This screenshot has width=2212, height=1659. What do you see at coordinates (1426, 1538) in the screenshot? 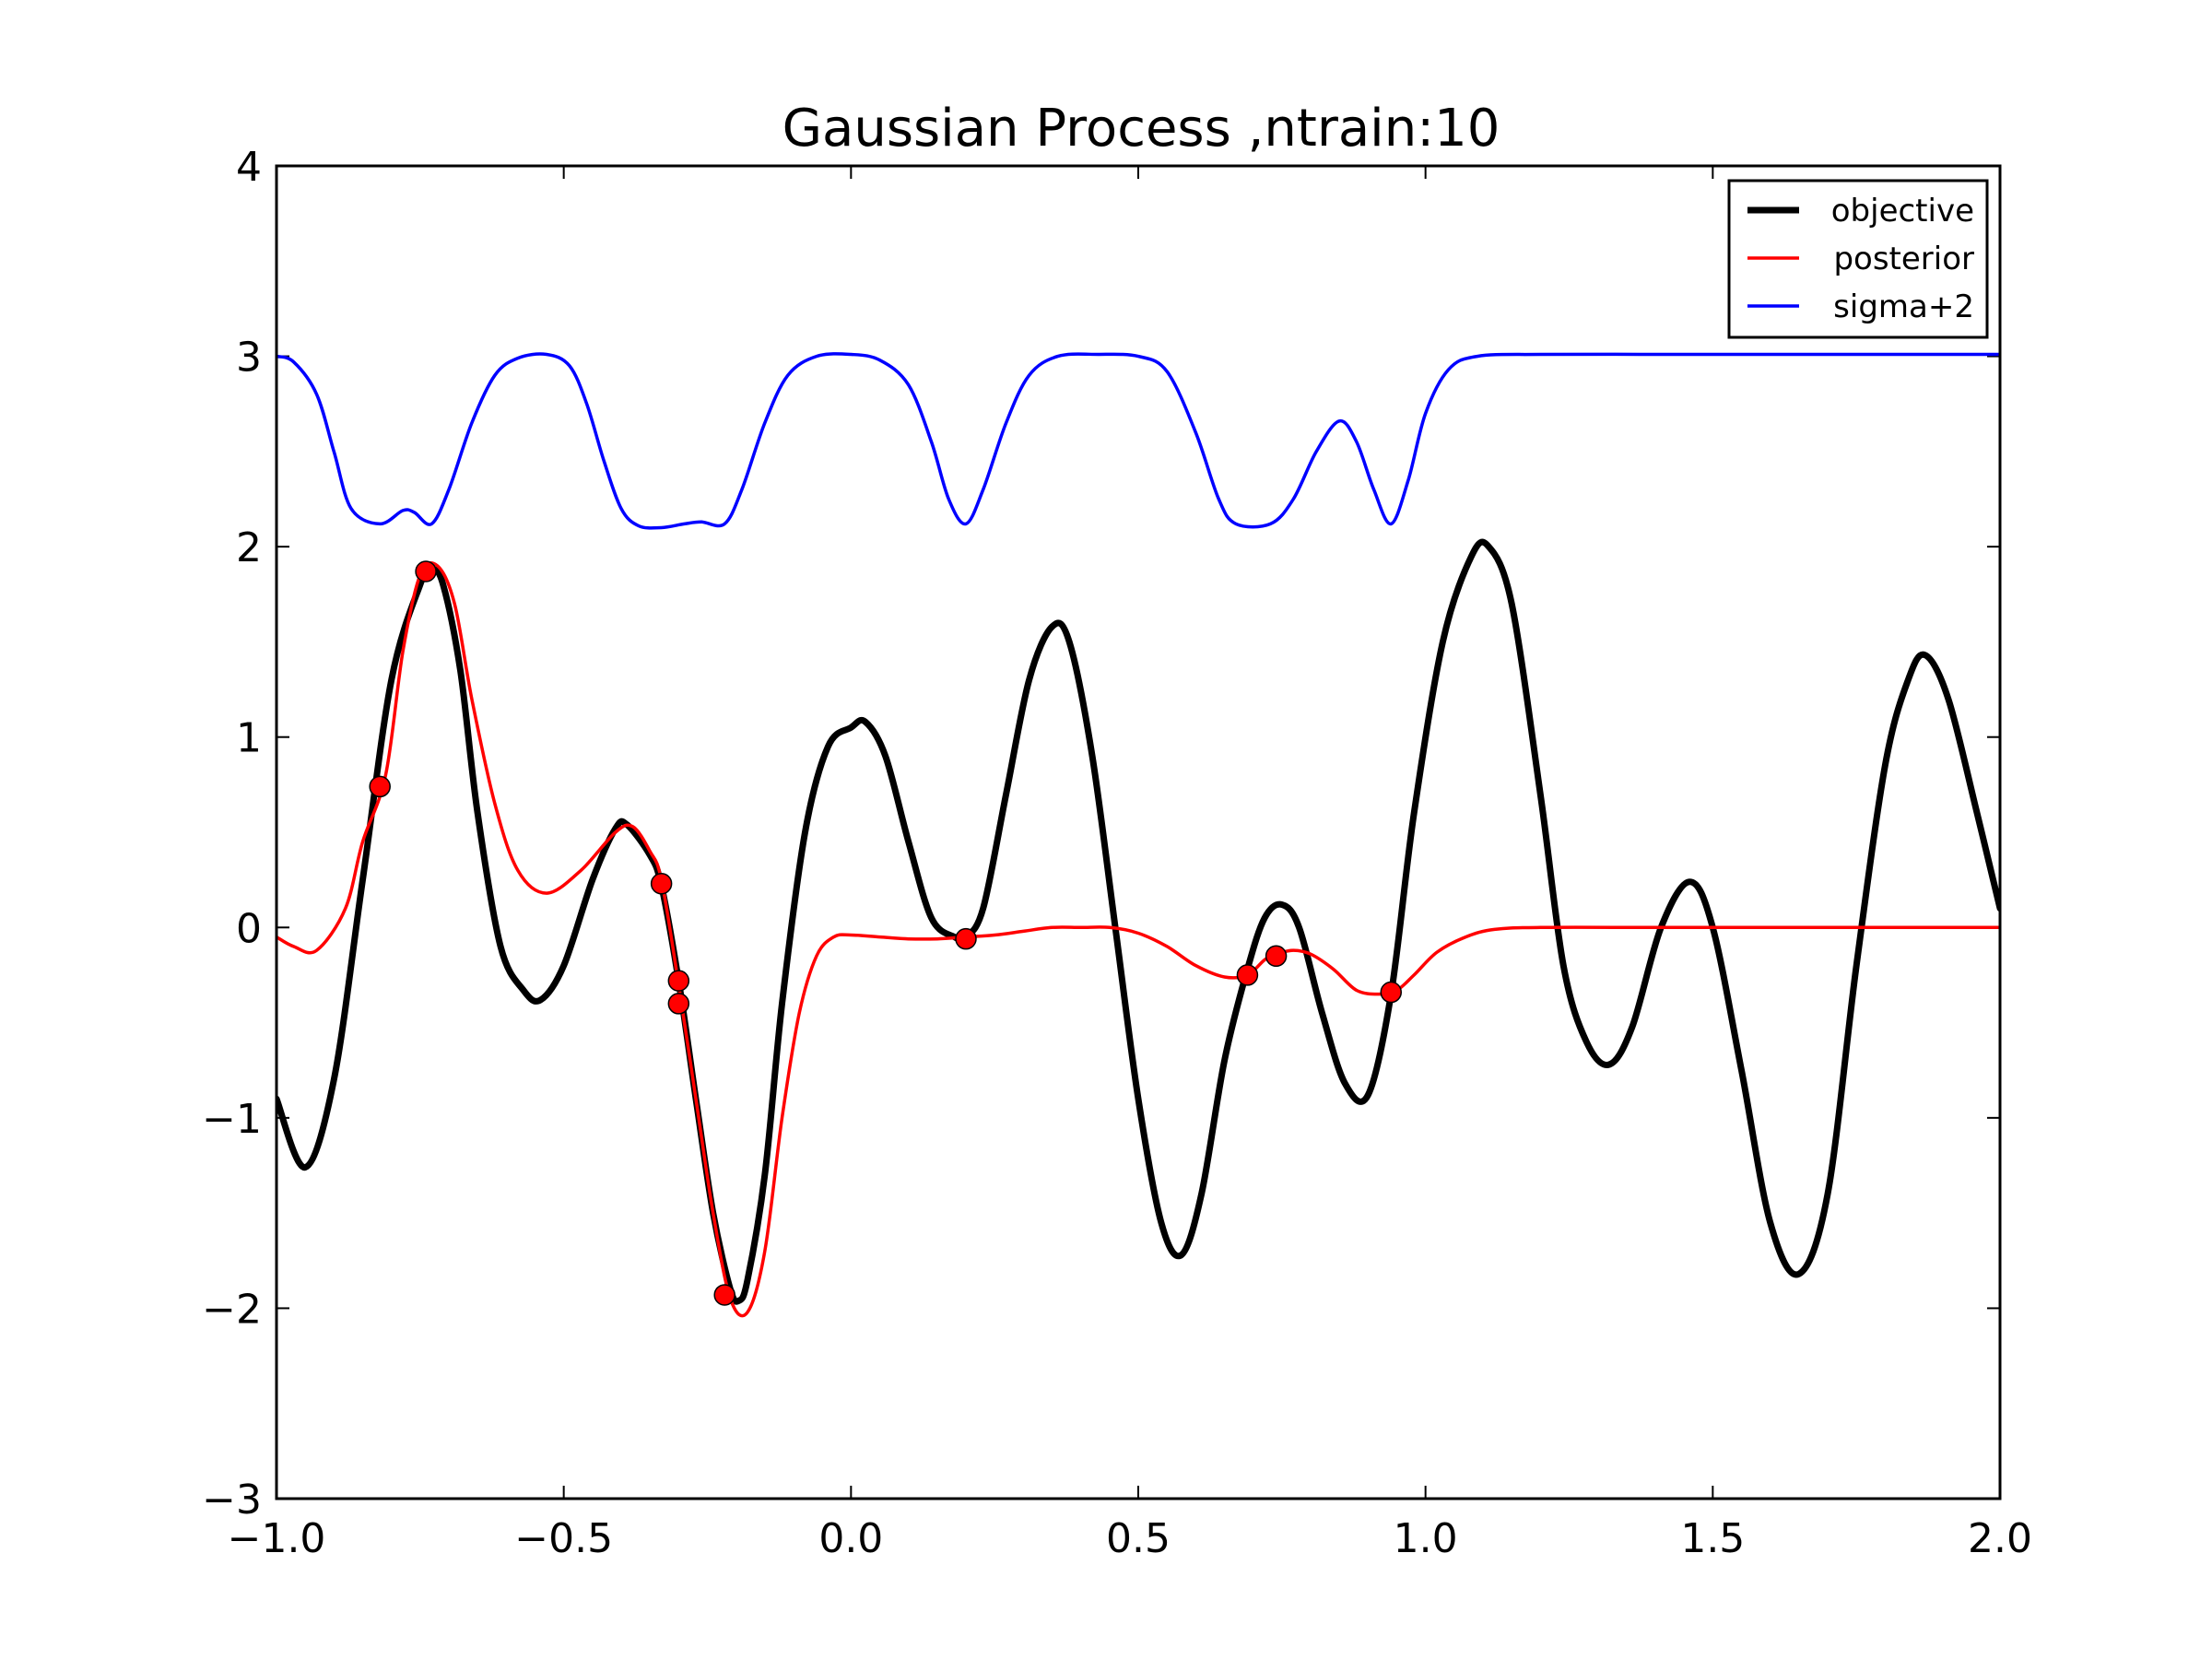
I see `x-tick-label: 1.0` at bounding box center [1426, 1538].